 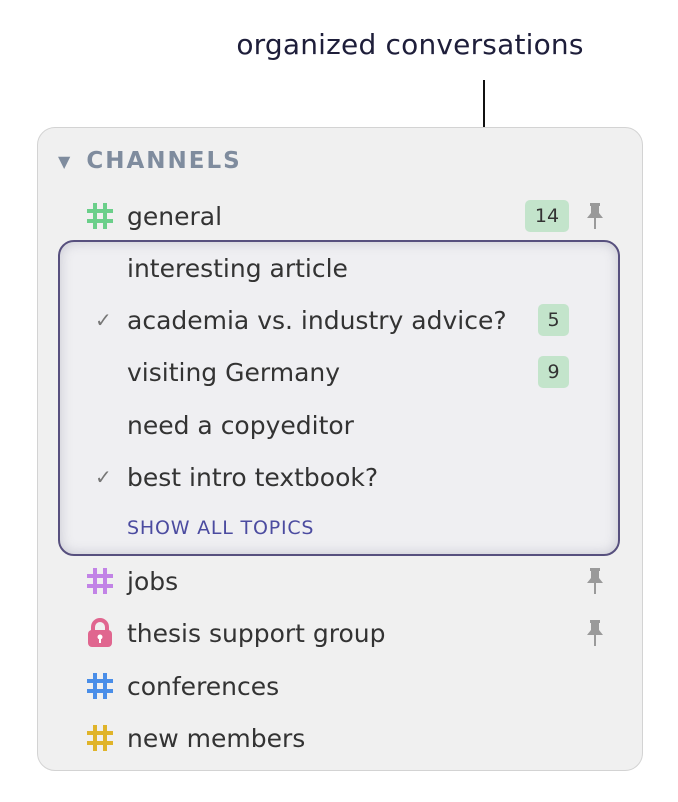 What do you see at coordinates (339, 738) in the screenshot?
I see `channel-row-new-members: new members` at bounding box center [339, 738].